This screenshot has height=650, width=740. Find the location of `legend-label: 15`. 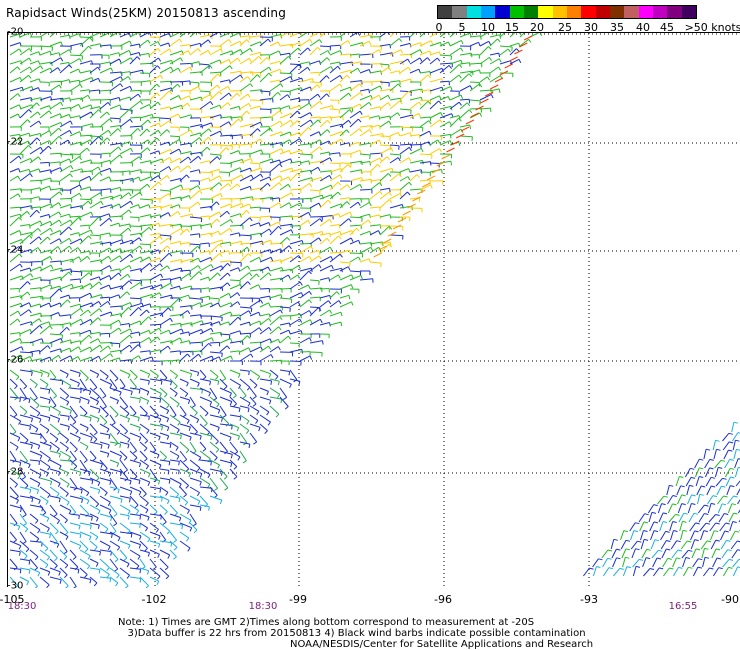

legend-label: 15 is located at coordinates (512, 27).